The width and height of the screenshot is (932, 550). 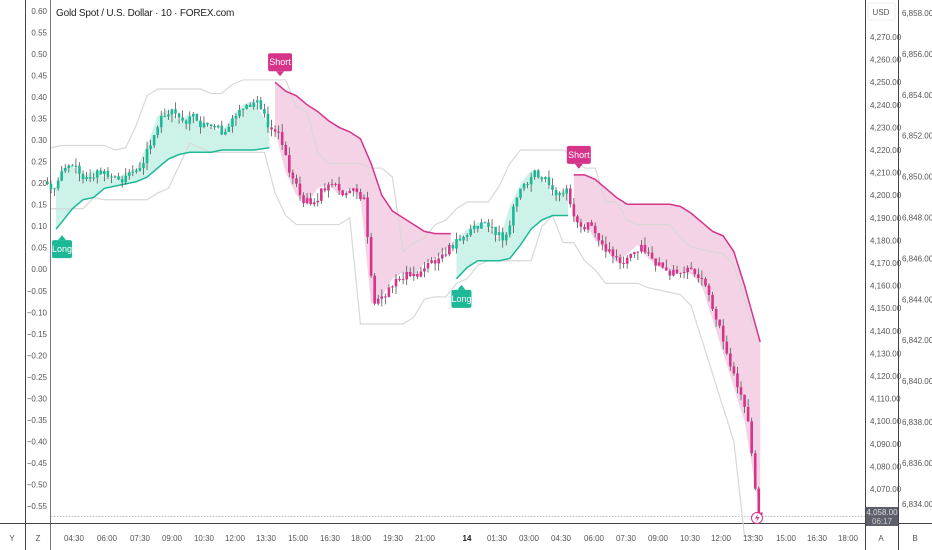 I want to click on short-signal-label: Short, so click(x=280, y=65).